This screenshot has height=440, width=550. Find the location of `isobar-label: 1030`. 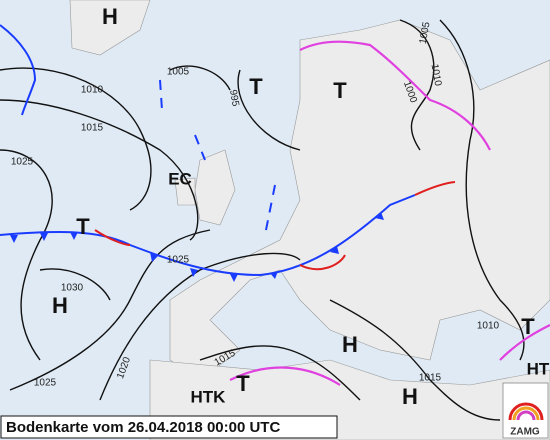

isobar-label: 1030 is located at coordinates (72, 288).